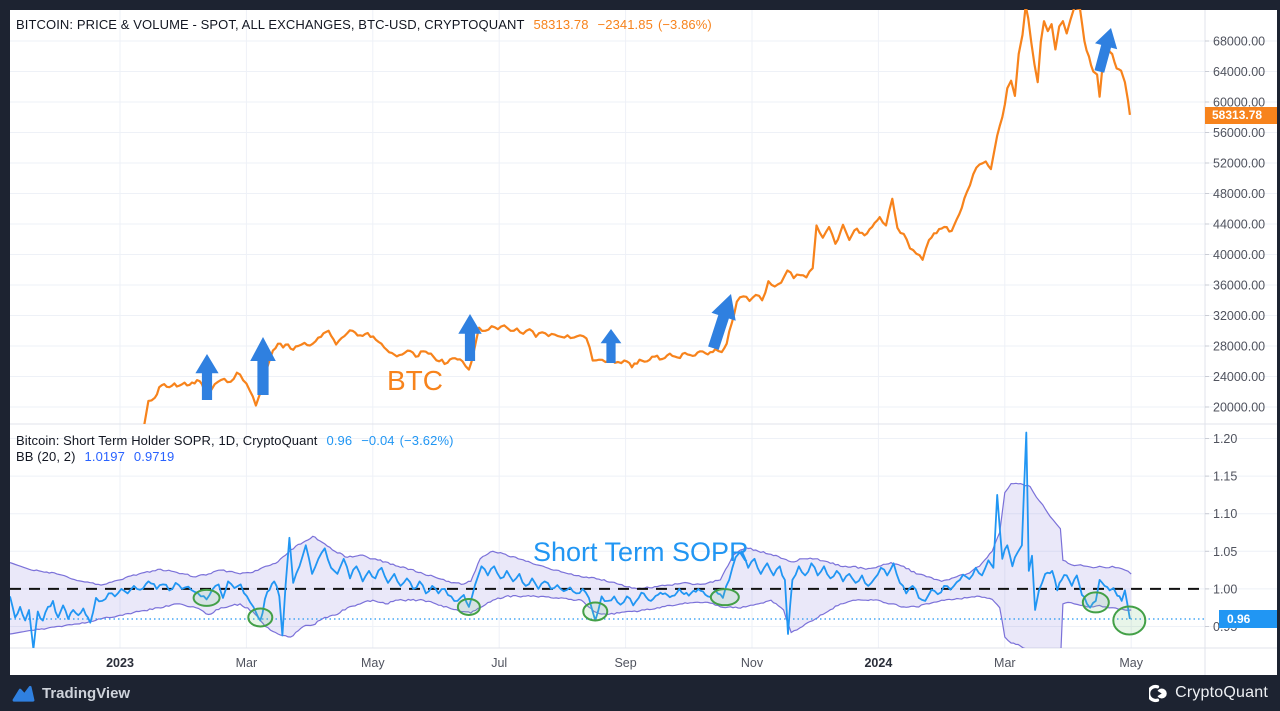  What do you see at coordinates (426, 440) in the screenshot?
I see `sopr-change-pct: (−3.62%)` at bounding box center [426, 440].